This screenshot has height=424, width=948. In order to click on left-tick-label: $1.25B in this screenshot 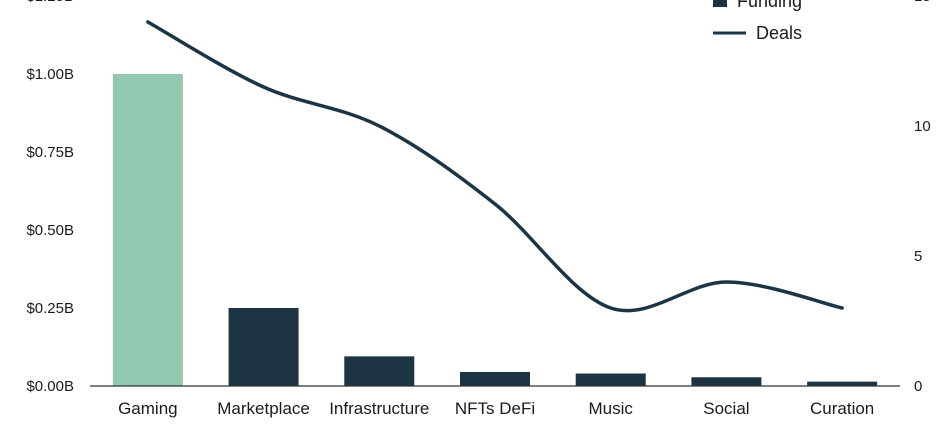, I will do `click(50, 2)`.